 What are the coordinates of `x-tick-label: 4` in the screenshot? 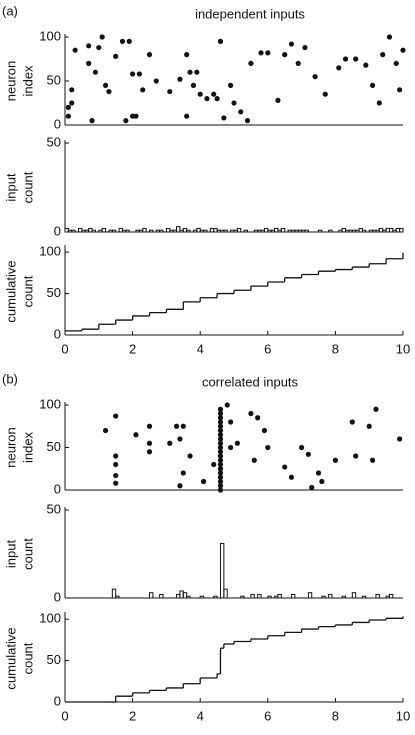 It's located at (200, 715).